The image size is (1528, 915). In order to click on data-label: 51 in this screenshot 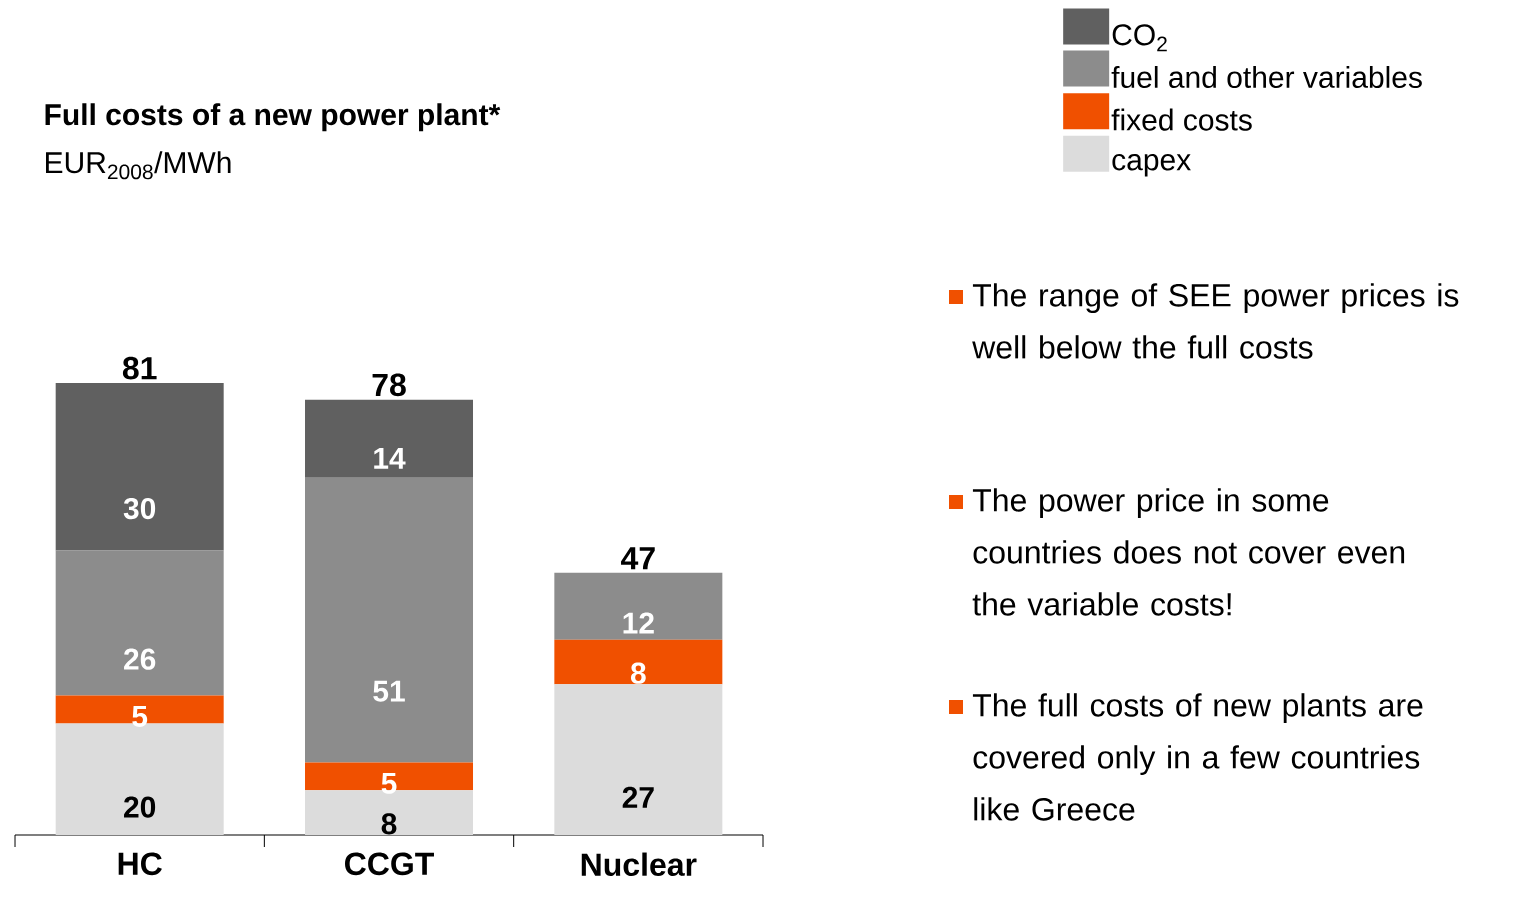, I will do `click(389, 691)`.